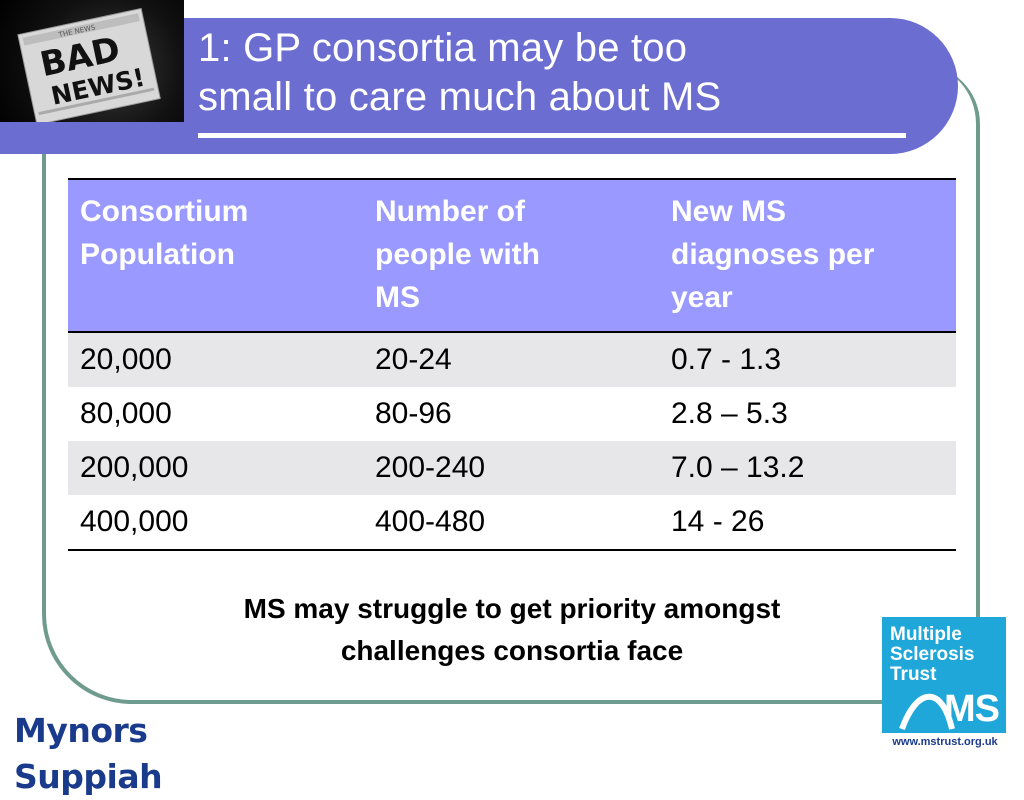  What do you see at coordinates (215, 256) in the screenshot?
I see `header-consortium-population: Consortium Population` at bounding box center [215, 256].